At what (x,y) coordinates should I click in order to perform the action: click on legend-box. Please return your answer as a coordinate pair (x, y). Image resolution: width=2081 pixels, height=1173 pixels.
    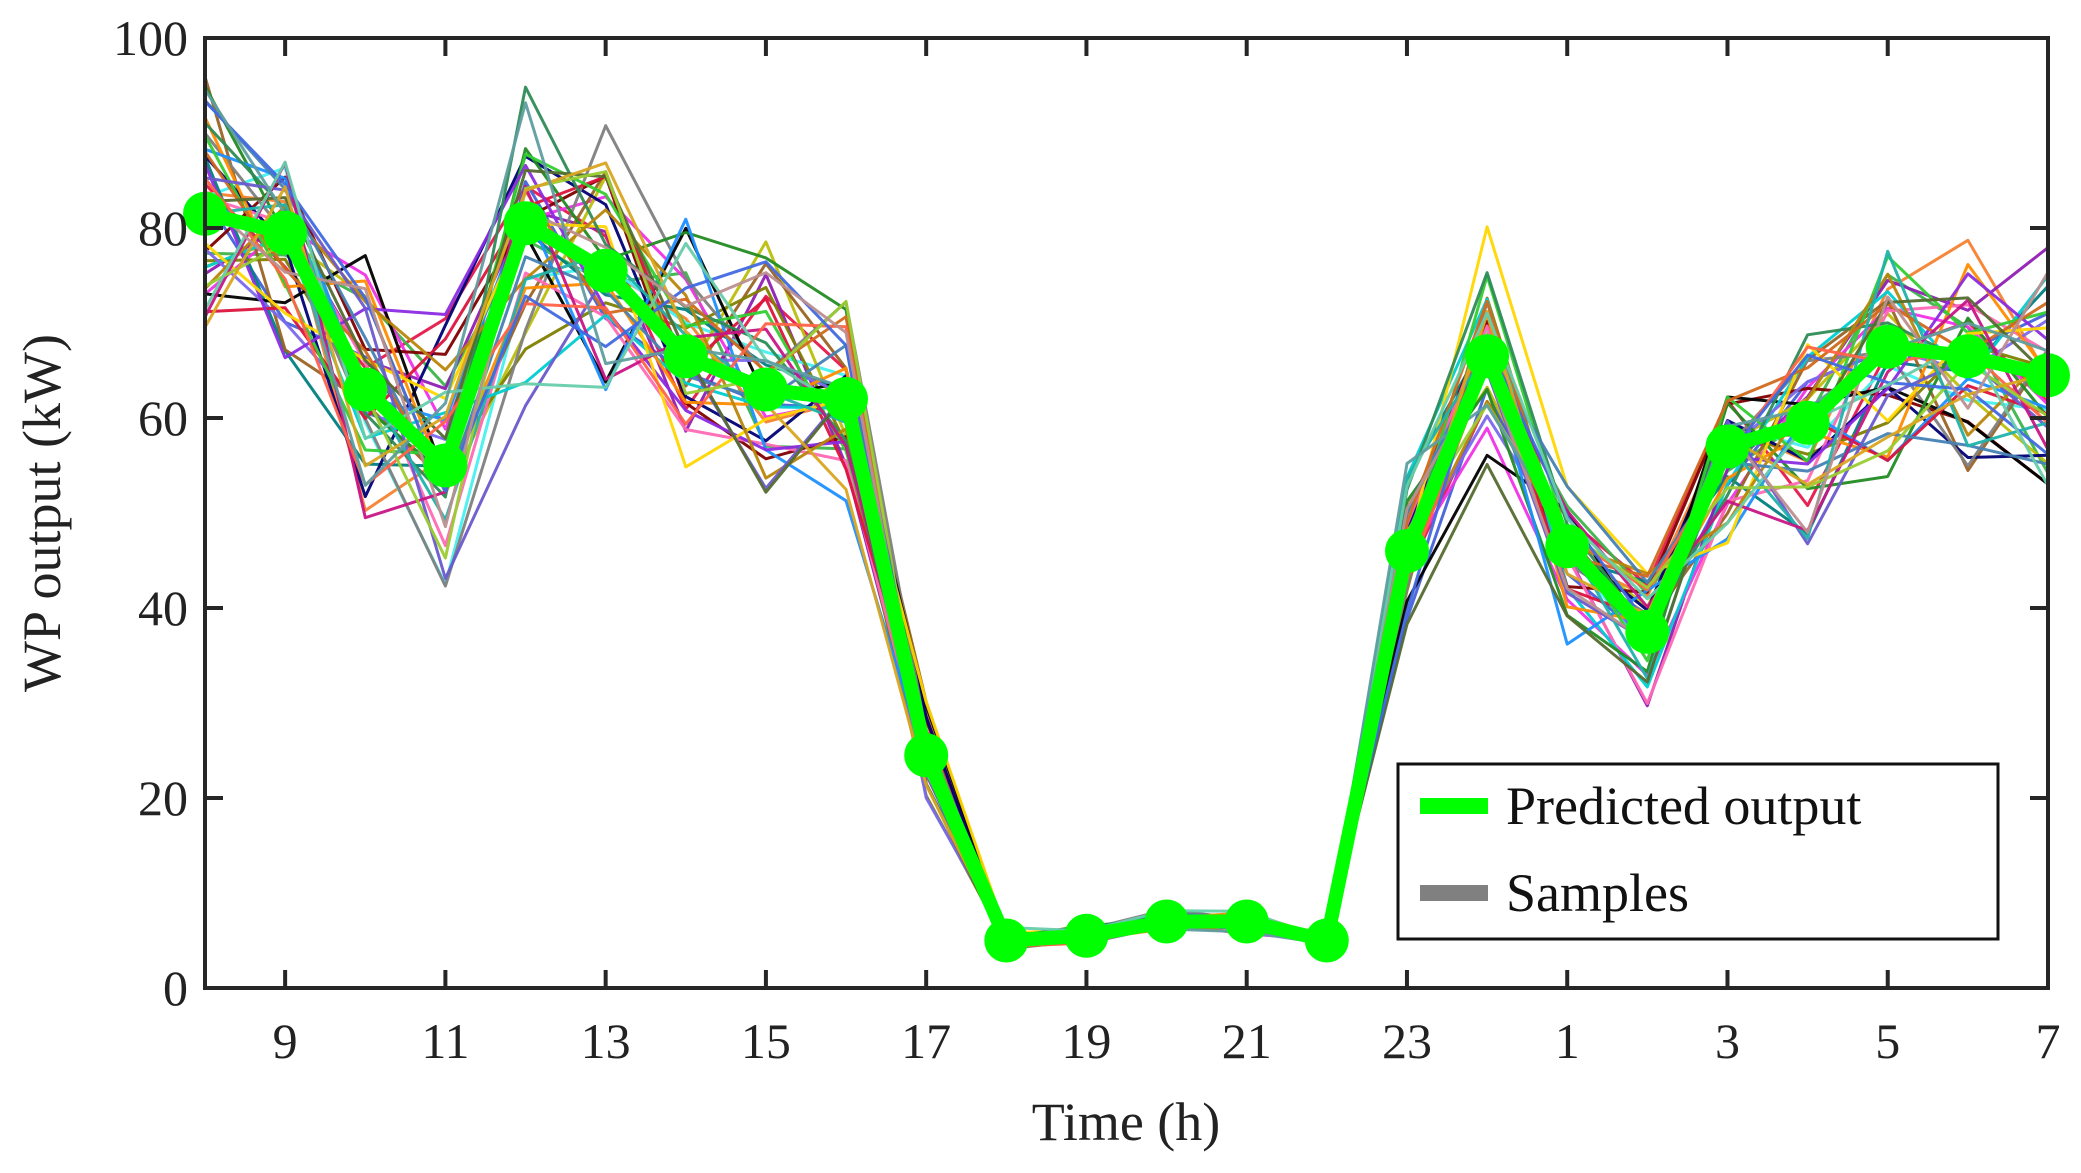
    Looking at the image, I should click on (1698, 851).